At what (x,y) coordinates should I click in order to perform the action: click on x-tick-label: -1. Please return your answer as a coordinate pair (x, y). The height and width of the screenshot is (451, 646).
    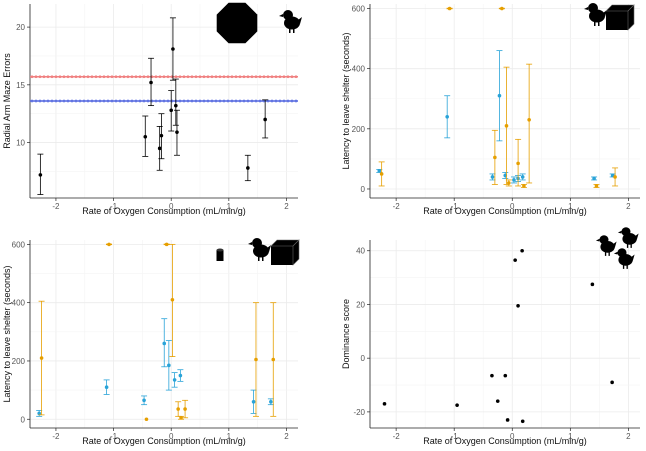
    Looking at the image, I should click on (455, 206).